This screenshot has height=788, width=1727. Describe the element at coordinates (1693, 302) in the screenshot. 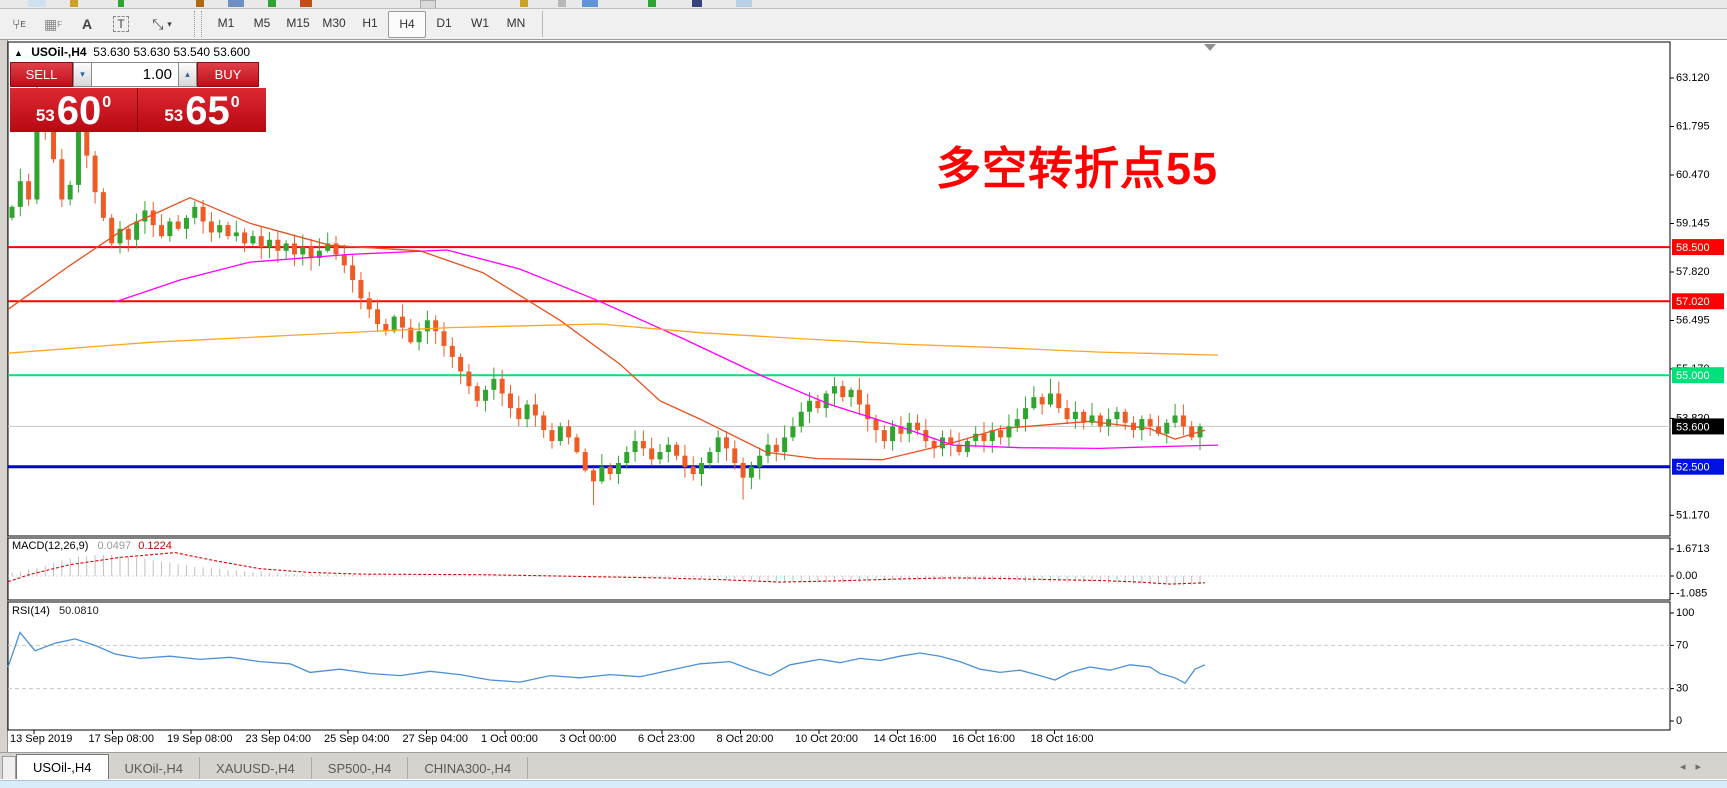

I see `price-marker-label: 57.020` at that location.